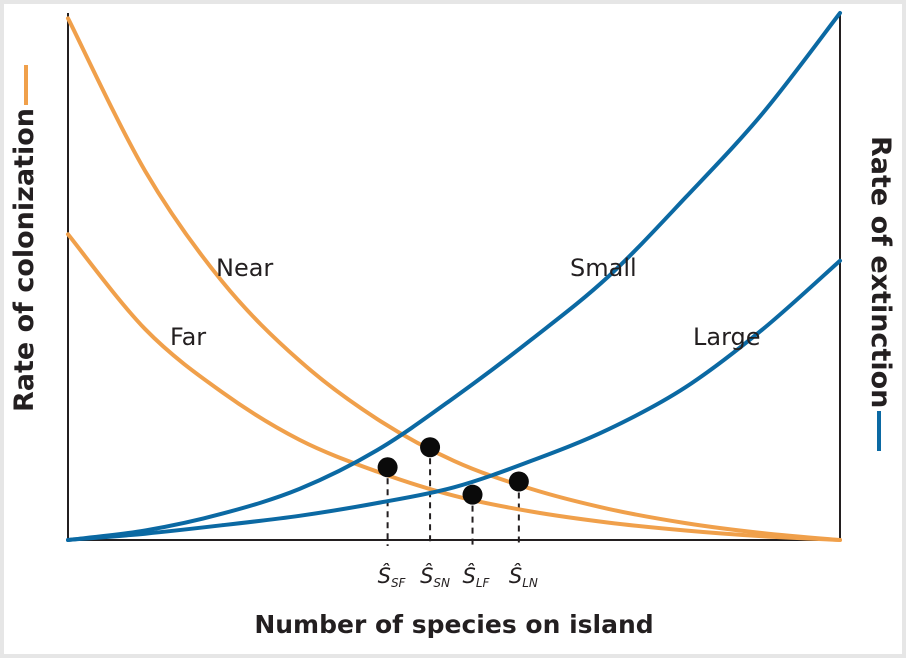 The width and height of the screenshot is (906, 658). What do you see at coordinates (387, 467) in the screenshot?
I see `equilibrium-point-sf` at bounding box center [387, 467].